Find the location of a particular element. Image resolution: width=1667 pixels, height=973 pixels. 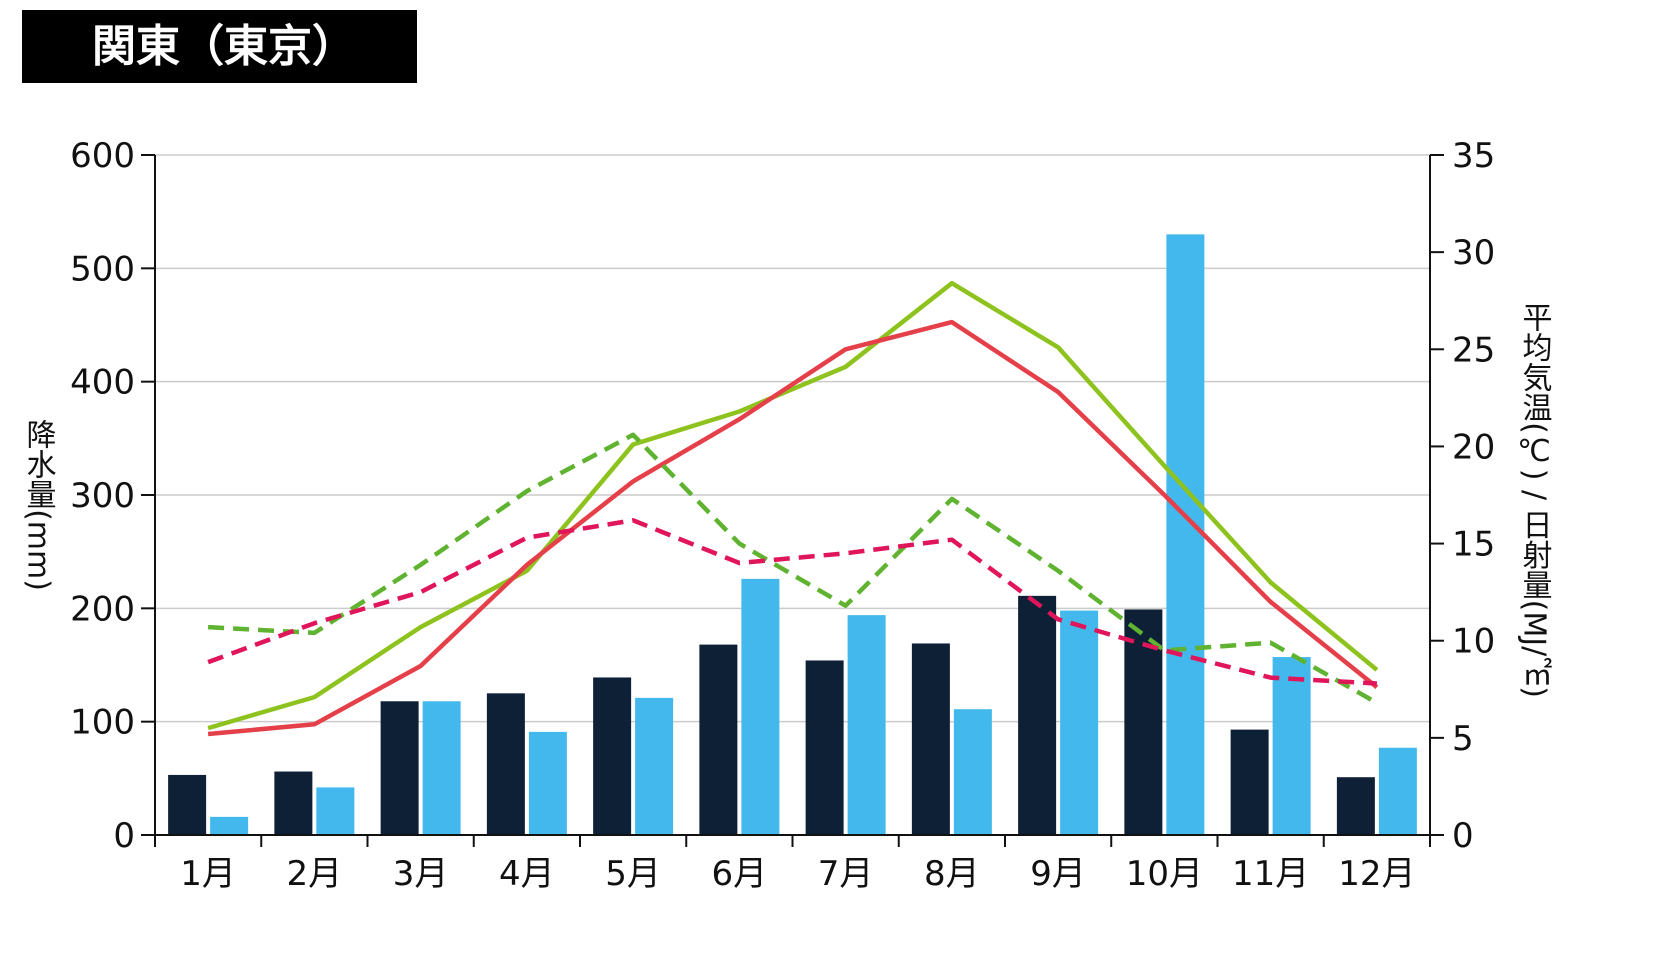

right-tick-label: 0 is located at coordinates (1463, 836).